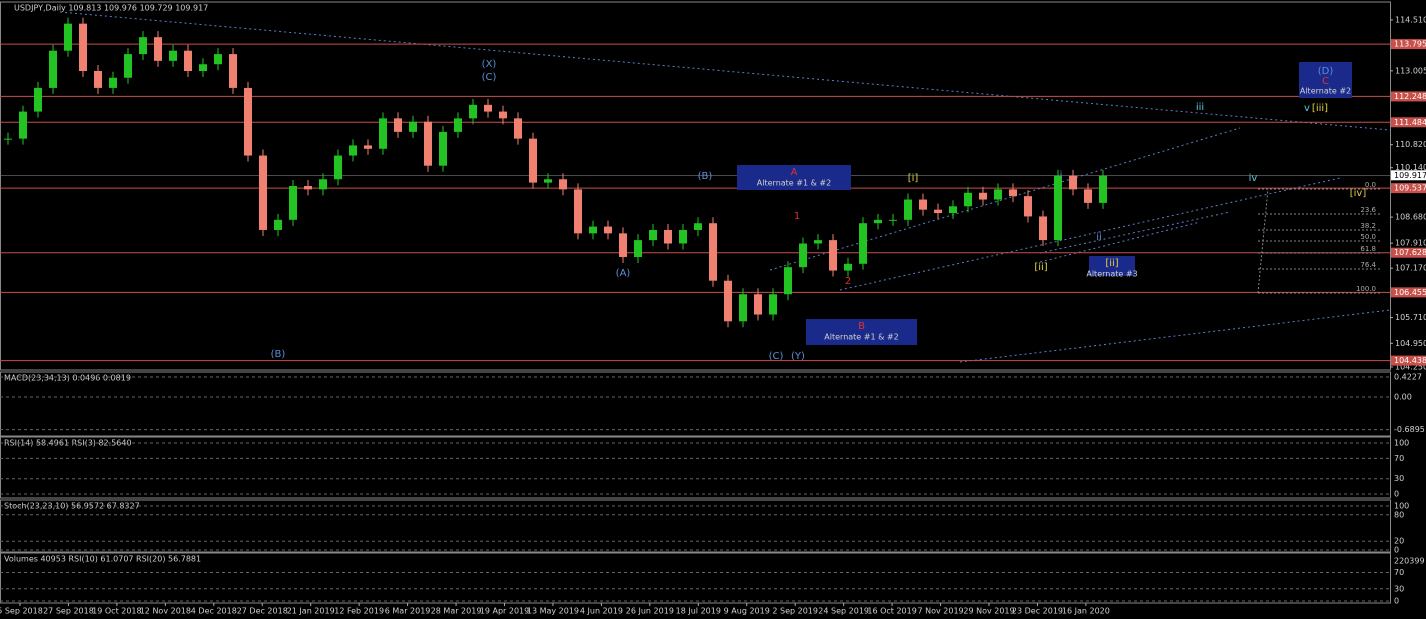 The width and height of the screenshot is (1426, 619). I want to click on box-mid: C, so click(1325, 81).